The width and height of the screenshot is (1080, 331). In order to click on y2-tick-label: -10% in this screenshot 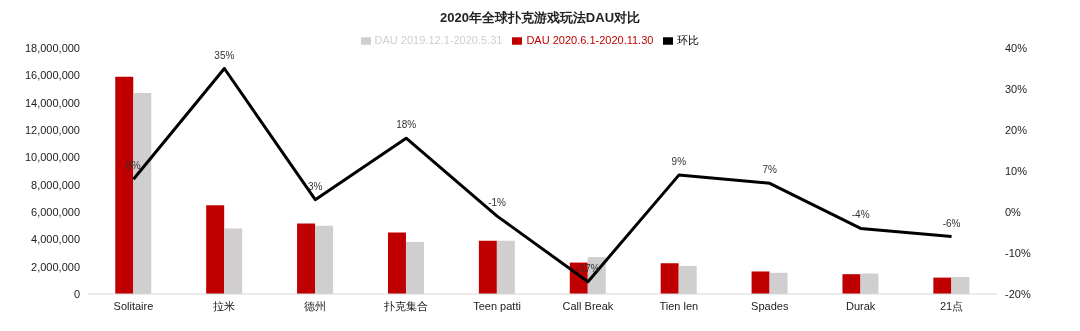, I will do `click(1018, 252)`.